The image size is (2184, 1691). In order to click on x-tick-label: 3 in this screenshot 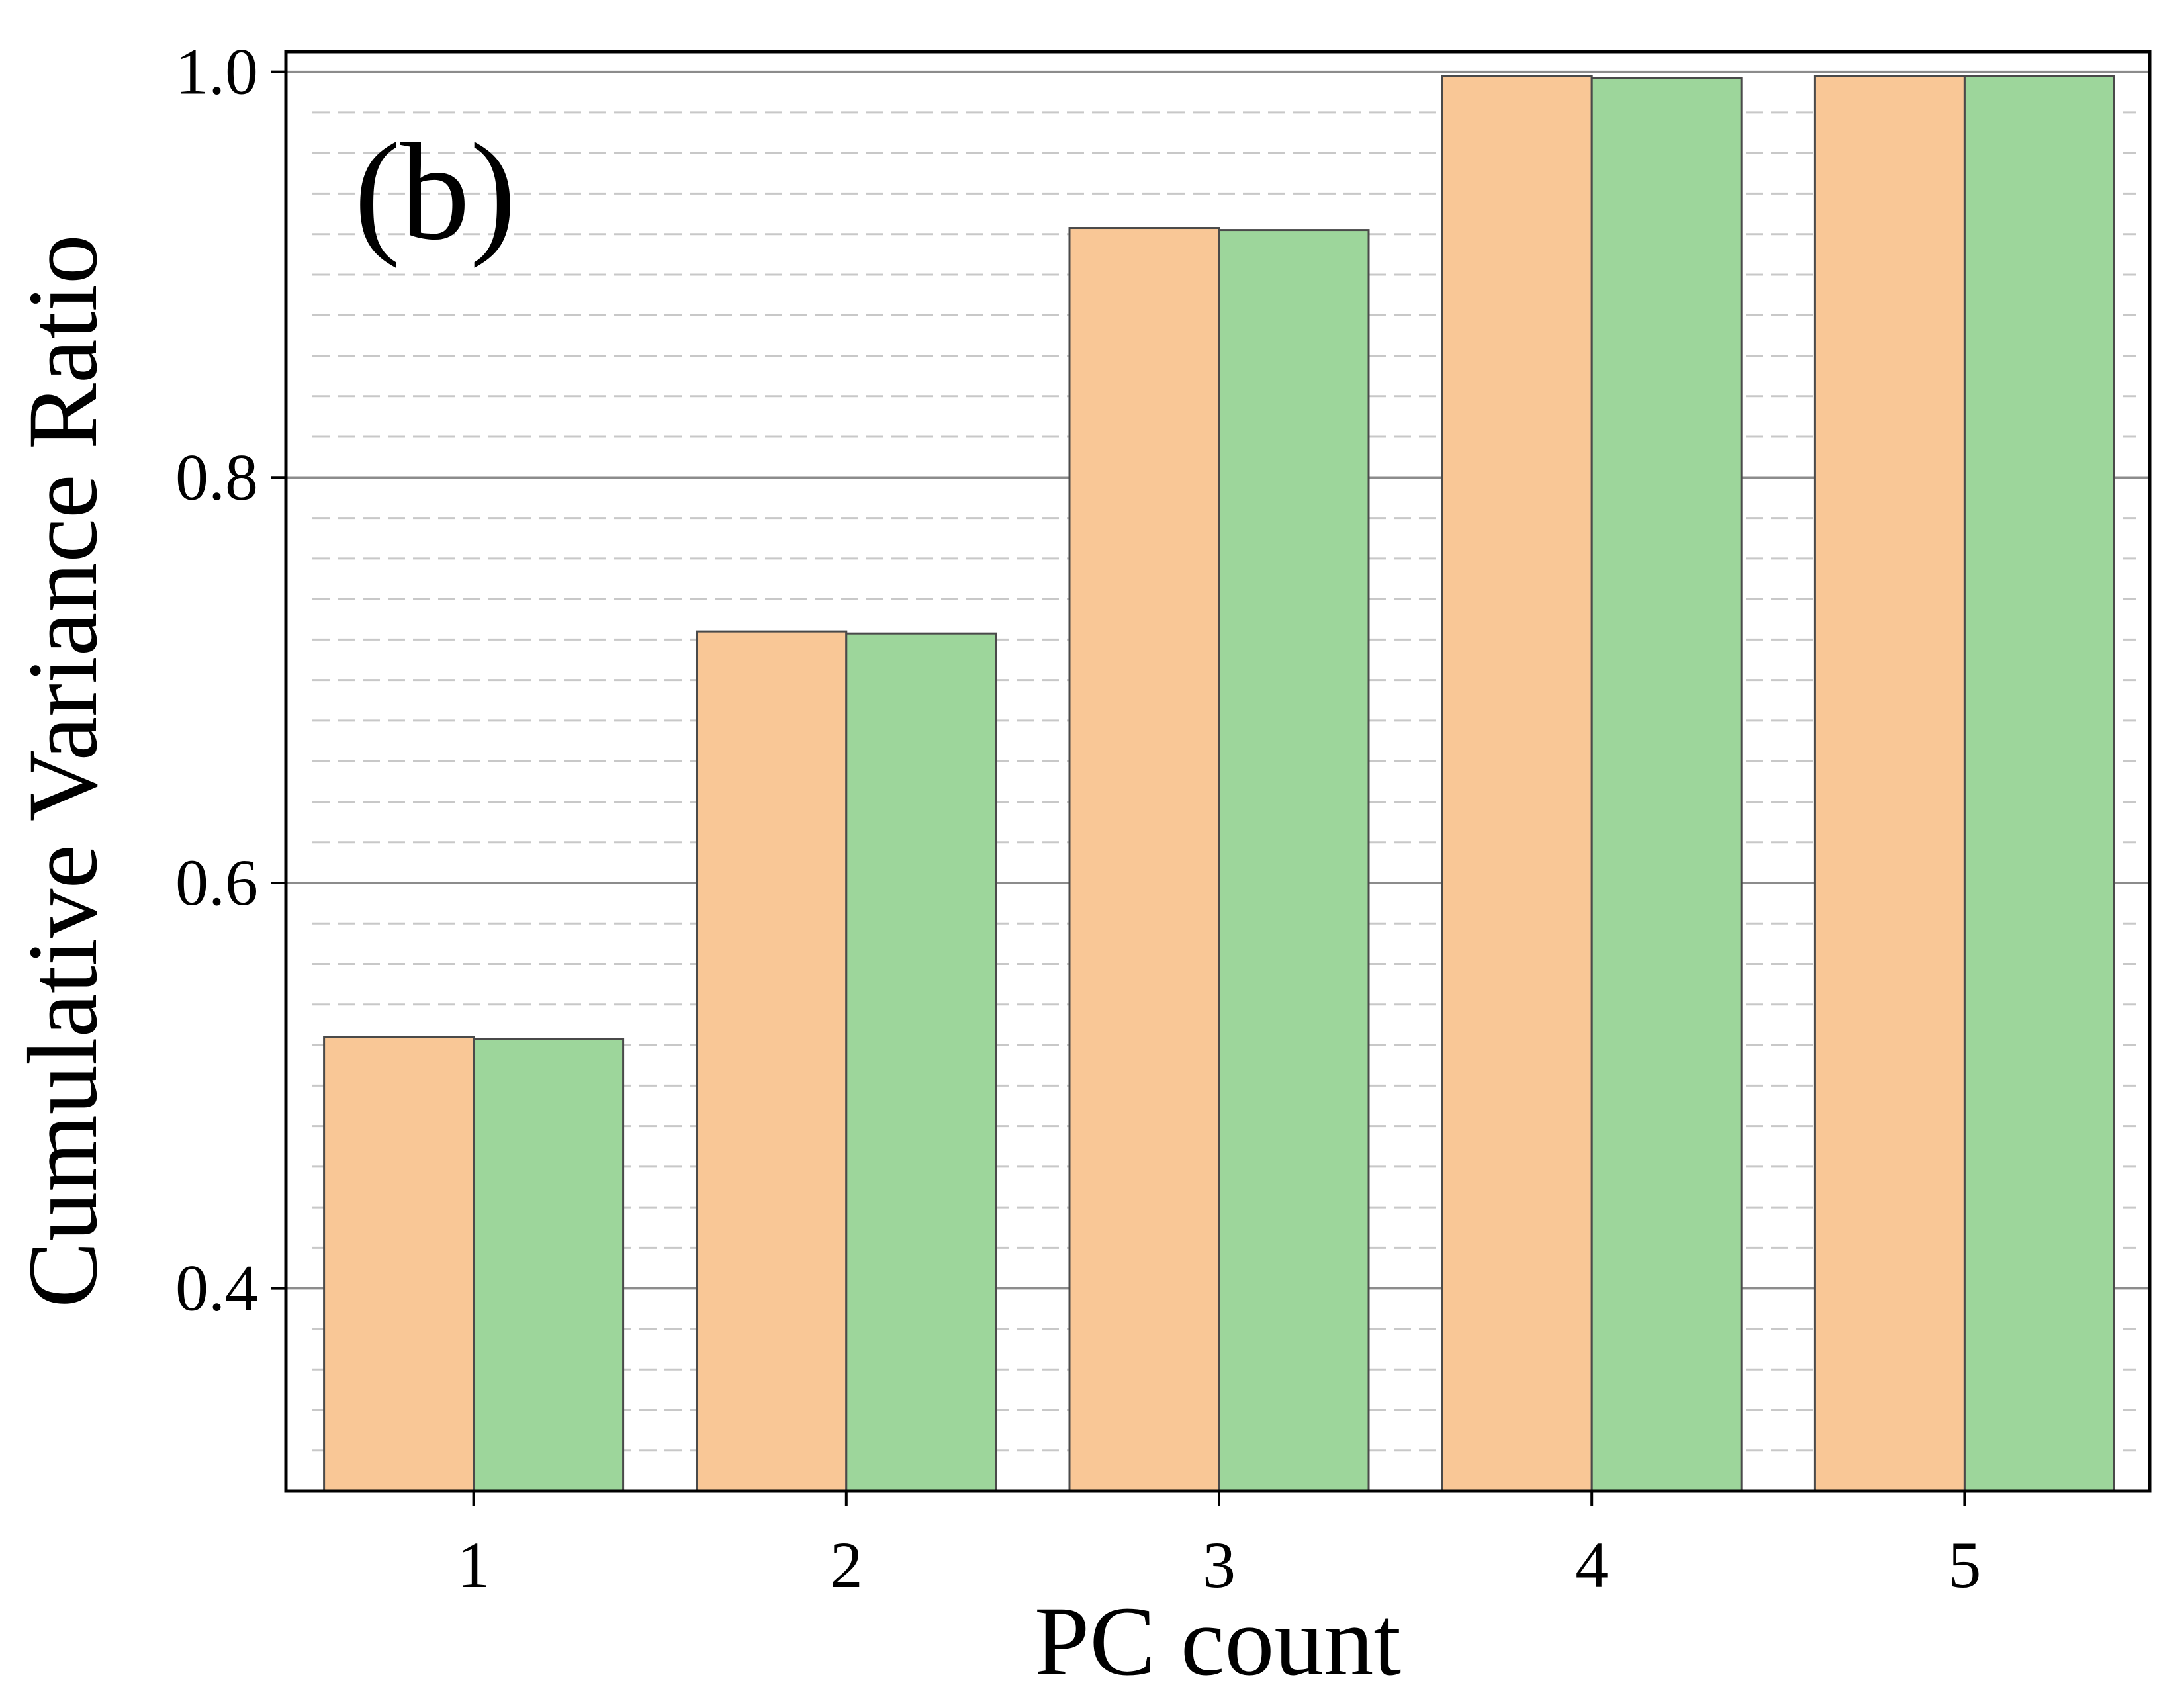, I will do `click(1219, 1565)`.